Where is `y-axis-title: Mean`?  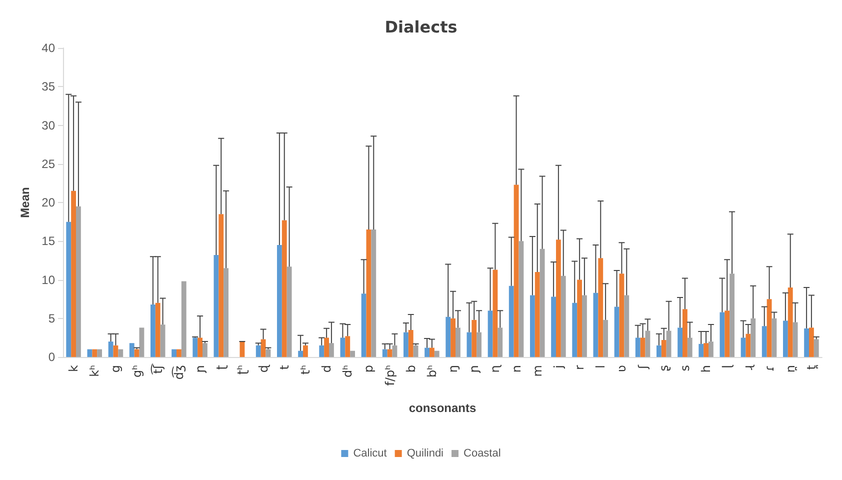
y-axis-title: Mean is located at coordinates (25, 202).